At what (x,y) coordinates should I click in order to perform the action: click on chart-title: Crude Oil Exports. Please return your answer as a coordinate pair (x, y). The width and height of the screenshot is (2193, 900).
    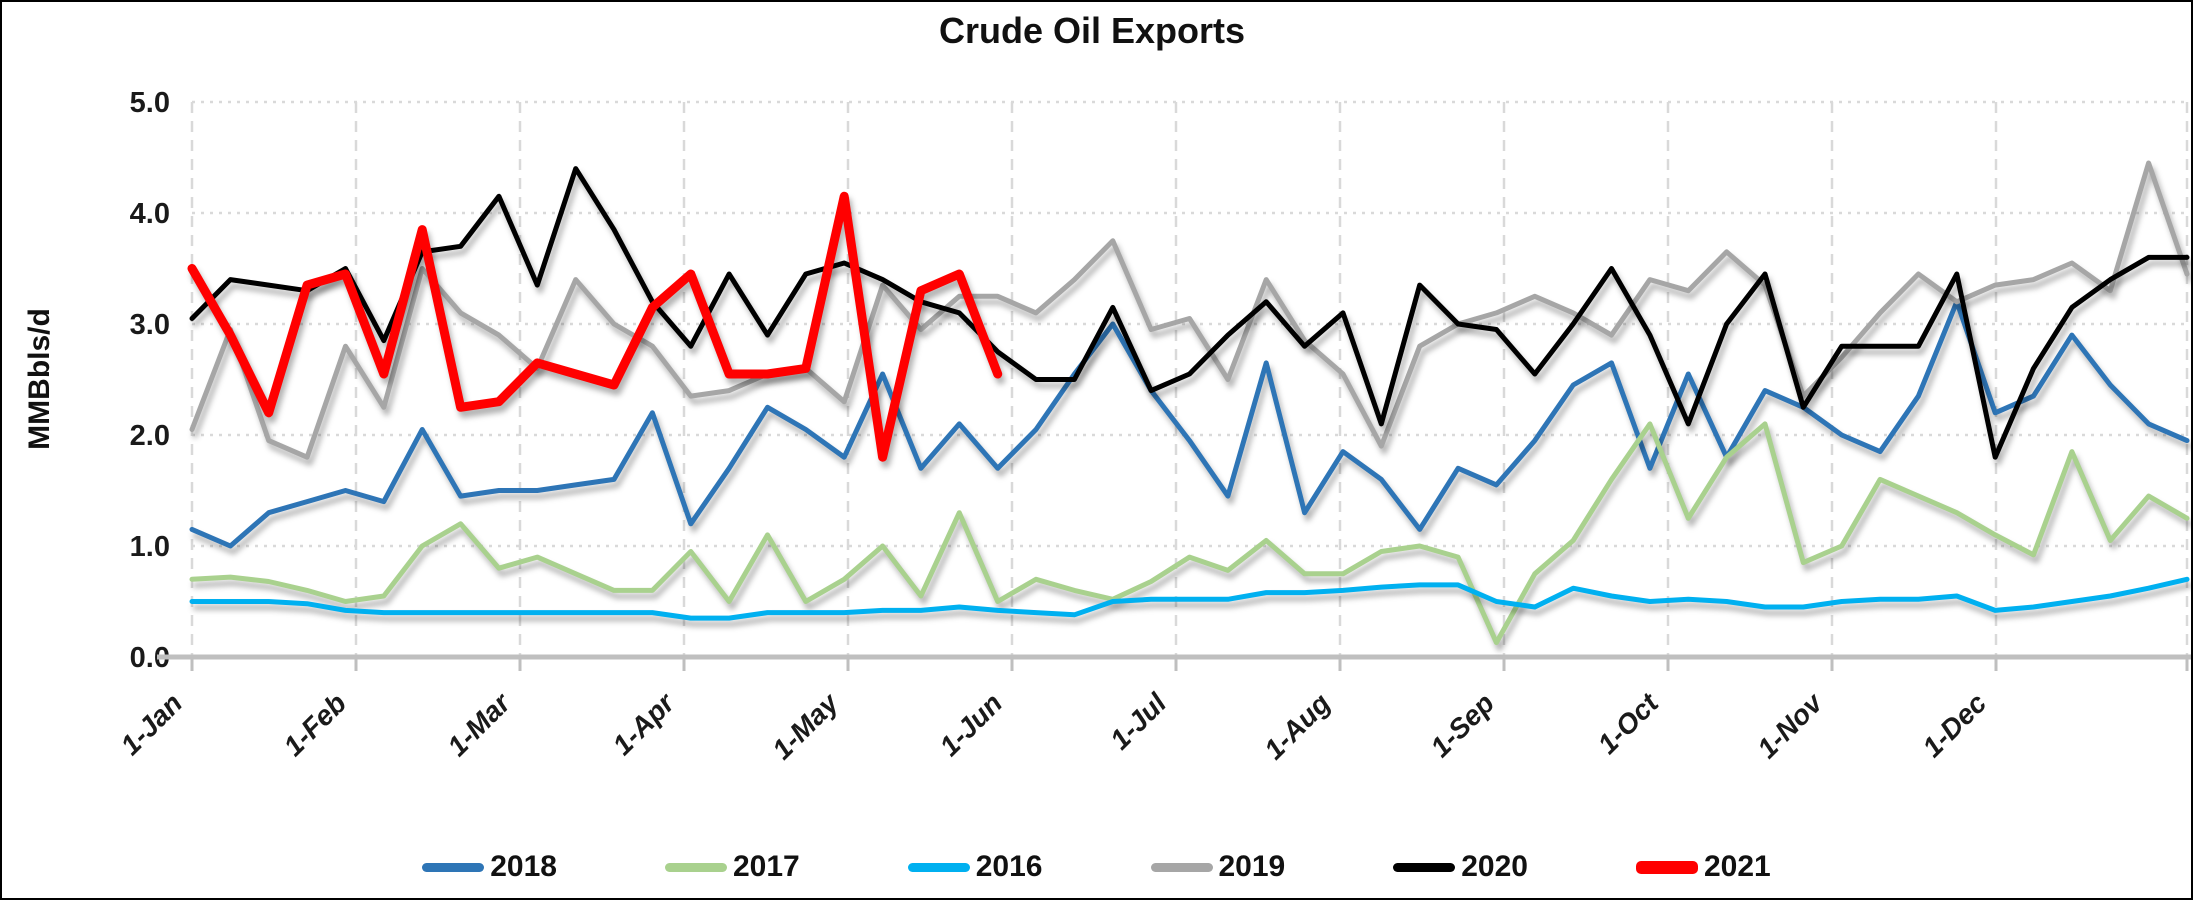
    Looking at the image, I should click on (1092, 30).